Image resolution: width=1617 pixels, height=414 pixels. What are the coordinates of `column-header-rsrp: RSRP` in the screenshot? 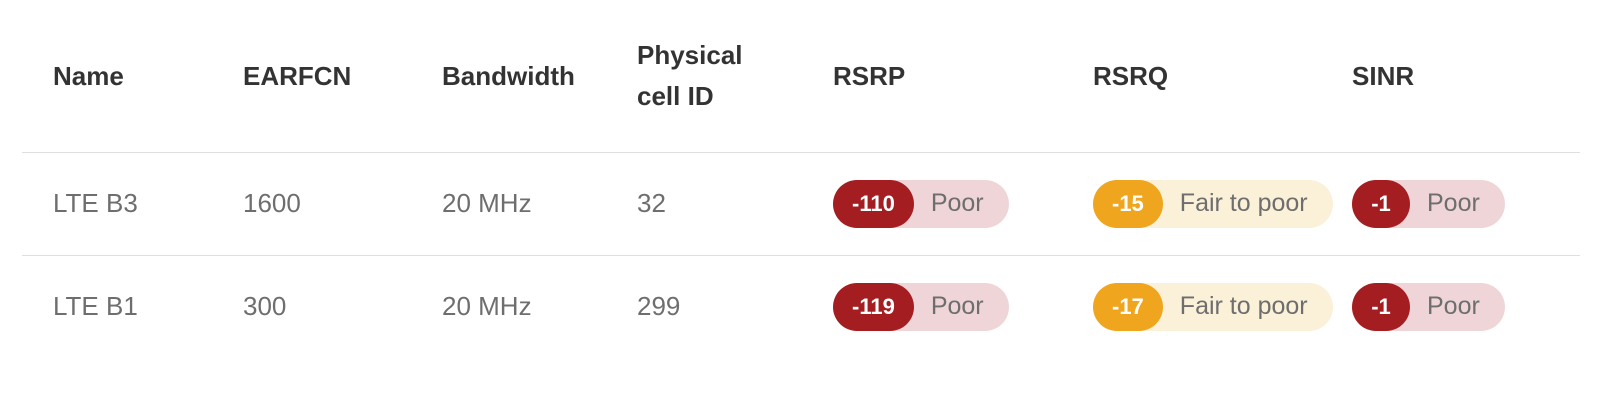 It's located at (963, 76).